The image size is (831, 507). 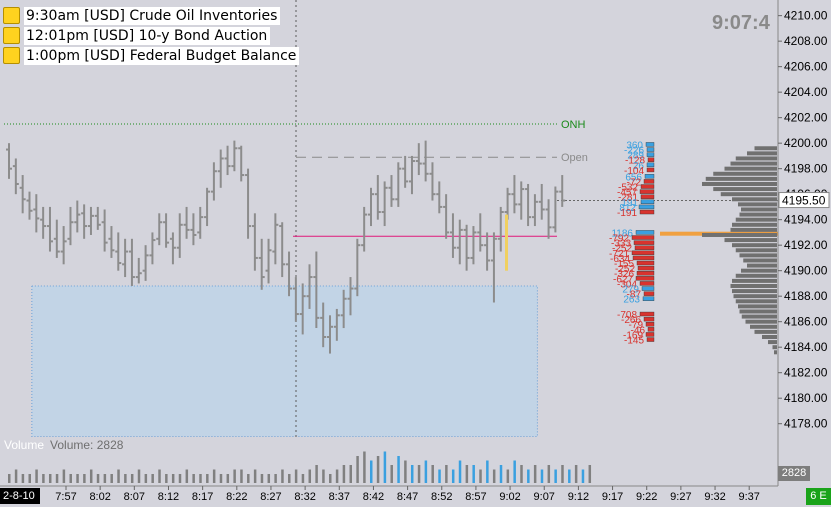 What do you see at coordinates (619, 254) in the screenshot?
I see `delta-label: -721` at bounding box center [619, 254].